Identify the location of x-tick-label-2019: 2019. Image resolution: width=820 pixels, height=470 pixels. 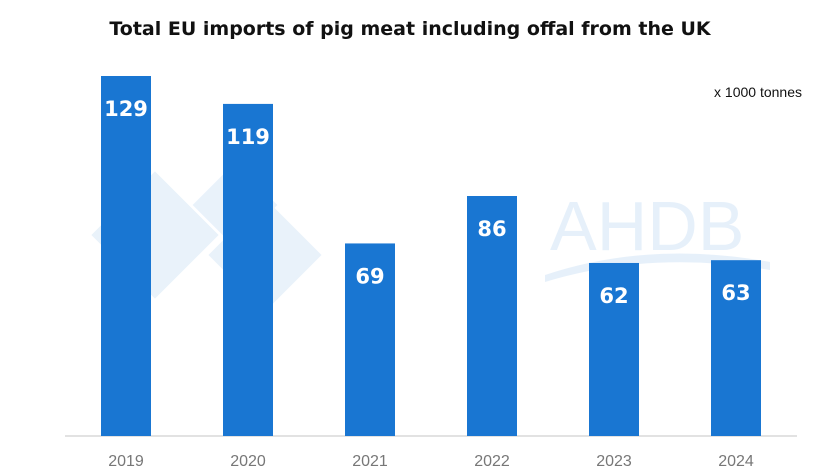
(126, 461).